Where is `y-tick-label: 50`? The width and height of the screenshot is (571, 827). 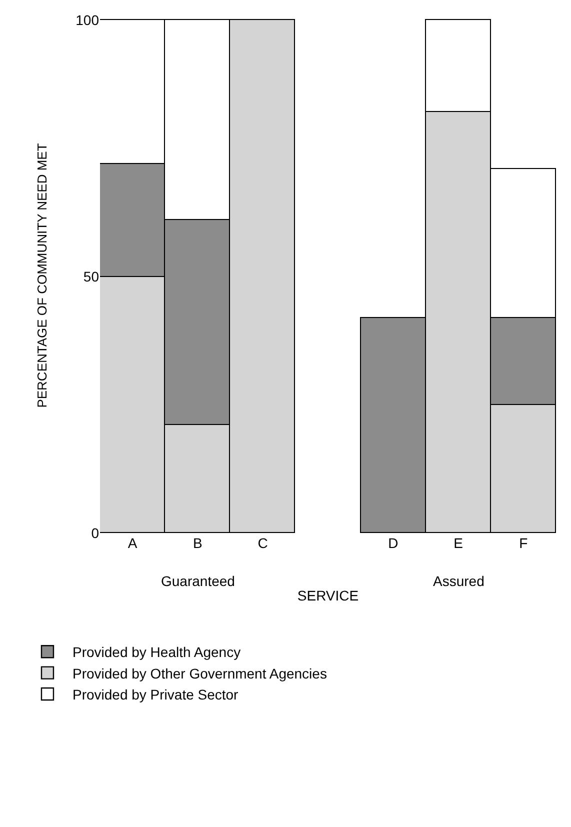 y-tick-label: 50 is located at coordinates (91, 276).